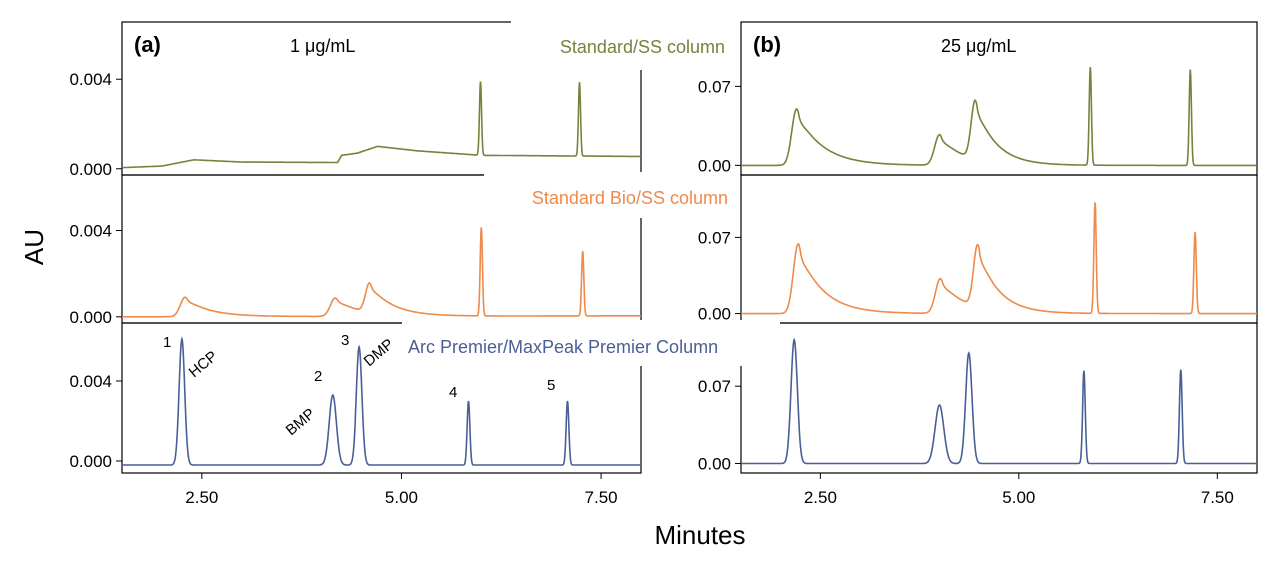 Image resolution: width=1280 pixels, height=571 pixels. Describe the element at coordinates (999, 258) in the screenshot. I see `trace-b-row2` at that location.